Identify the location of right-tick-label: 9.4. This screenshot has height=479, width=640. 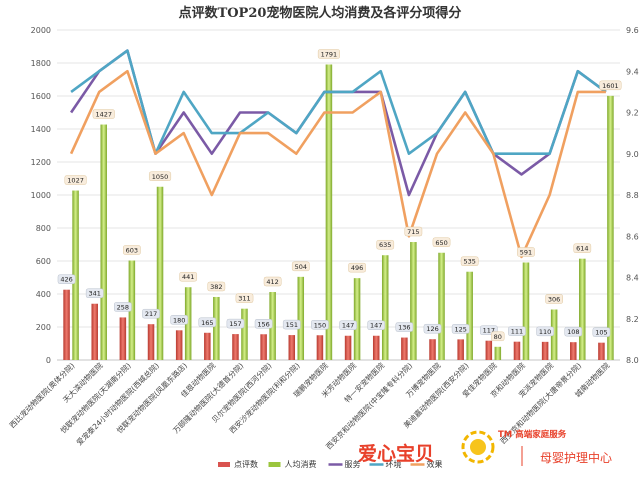
(632, 71).